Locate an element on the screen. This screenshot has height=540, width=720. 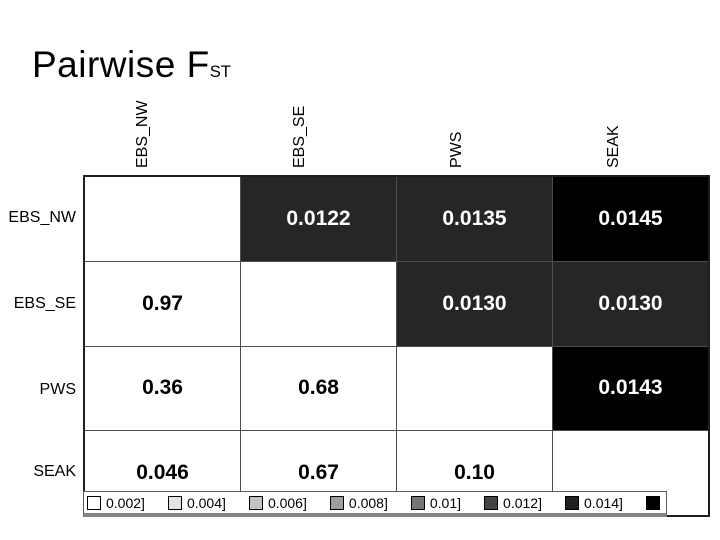
matrix-cell-ebs_nw-pws: 0.0135 is located at coordinates (474, 219).